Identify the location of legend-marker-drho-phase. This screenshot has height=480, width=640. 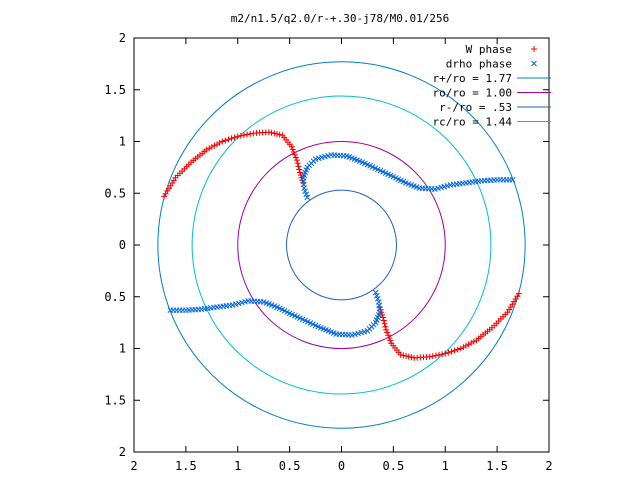
(534, 63).